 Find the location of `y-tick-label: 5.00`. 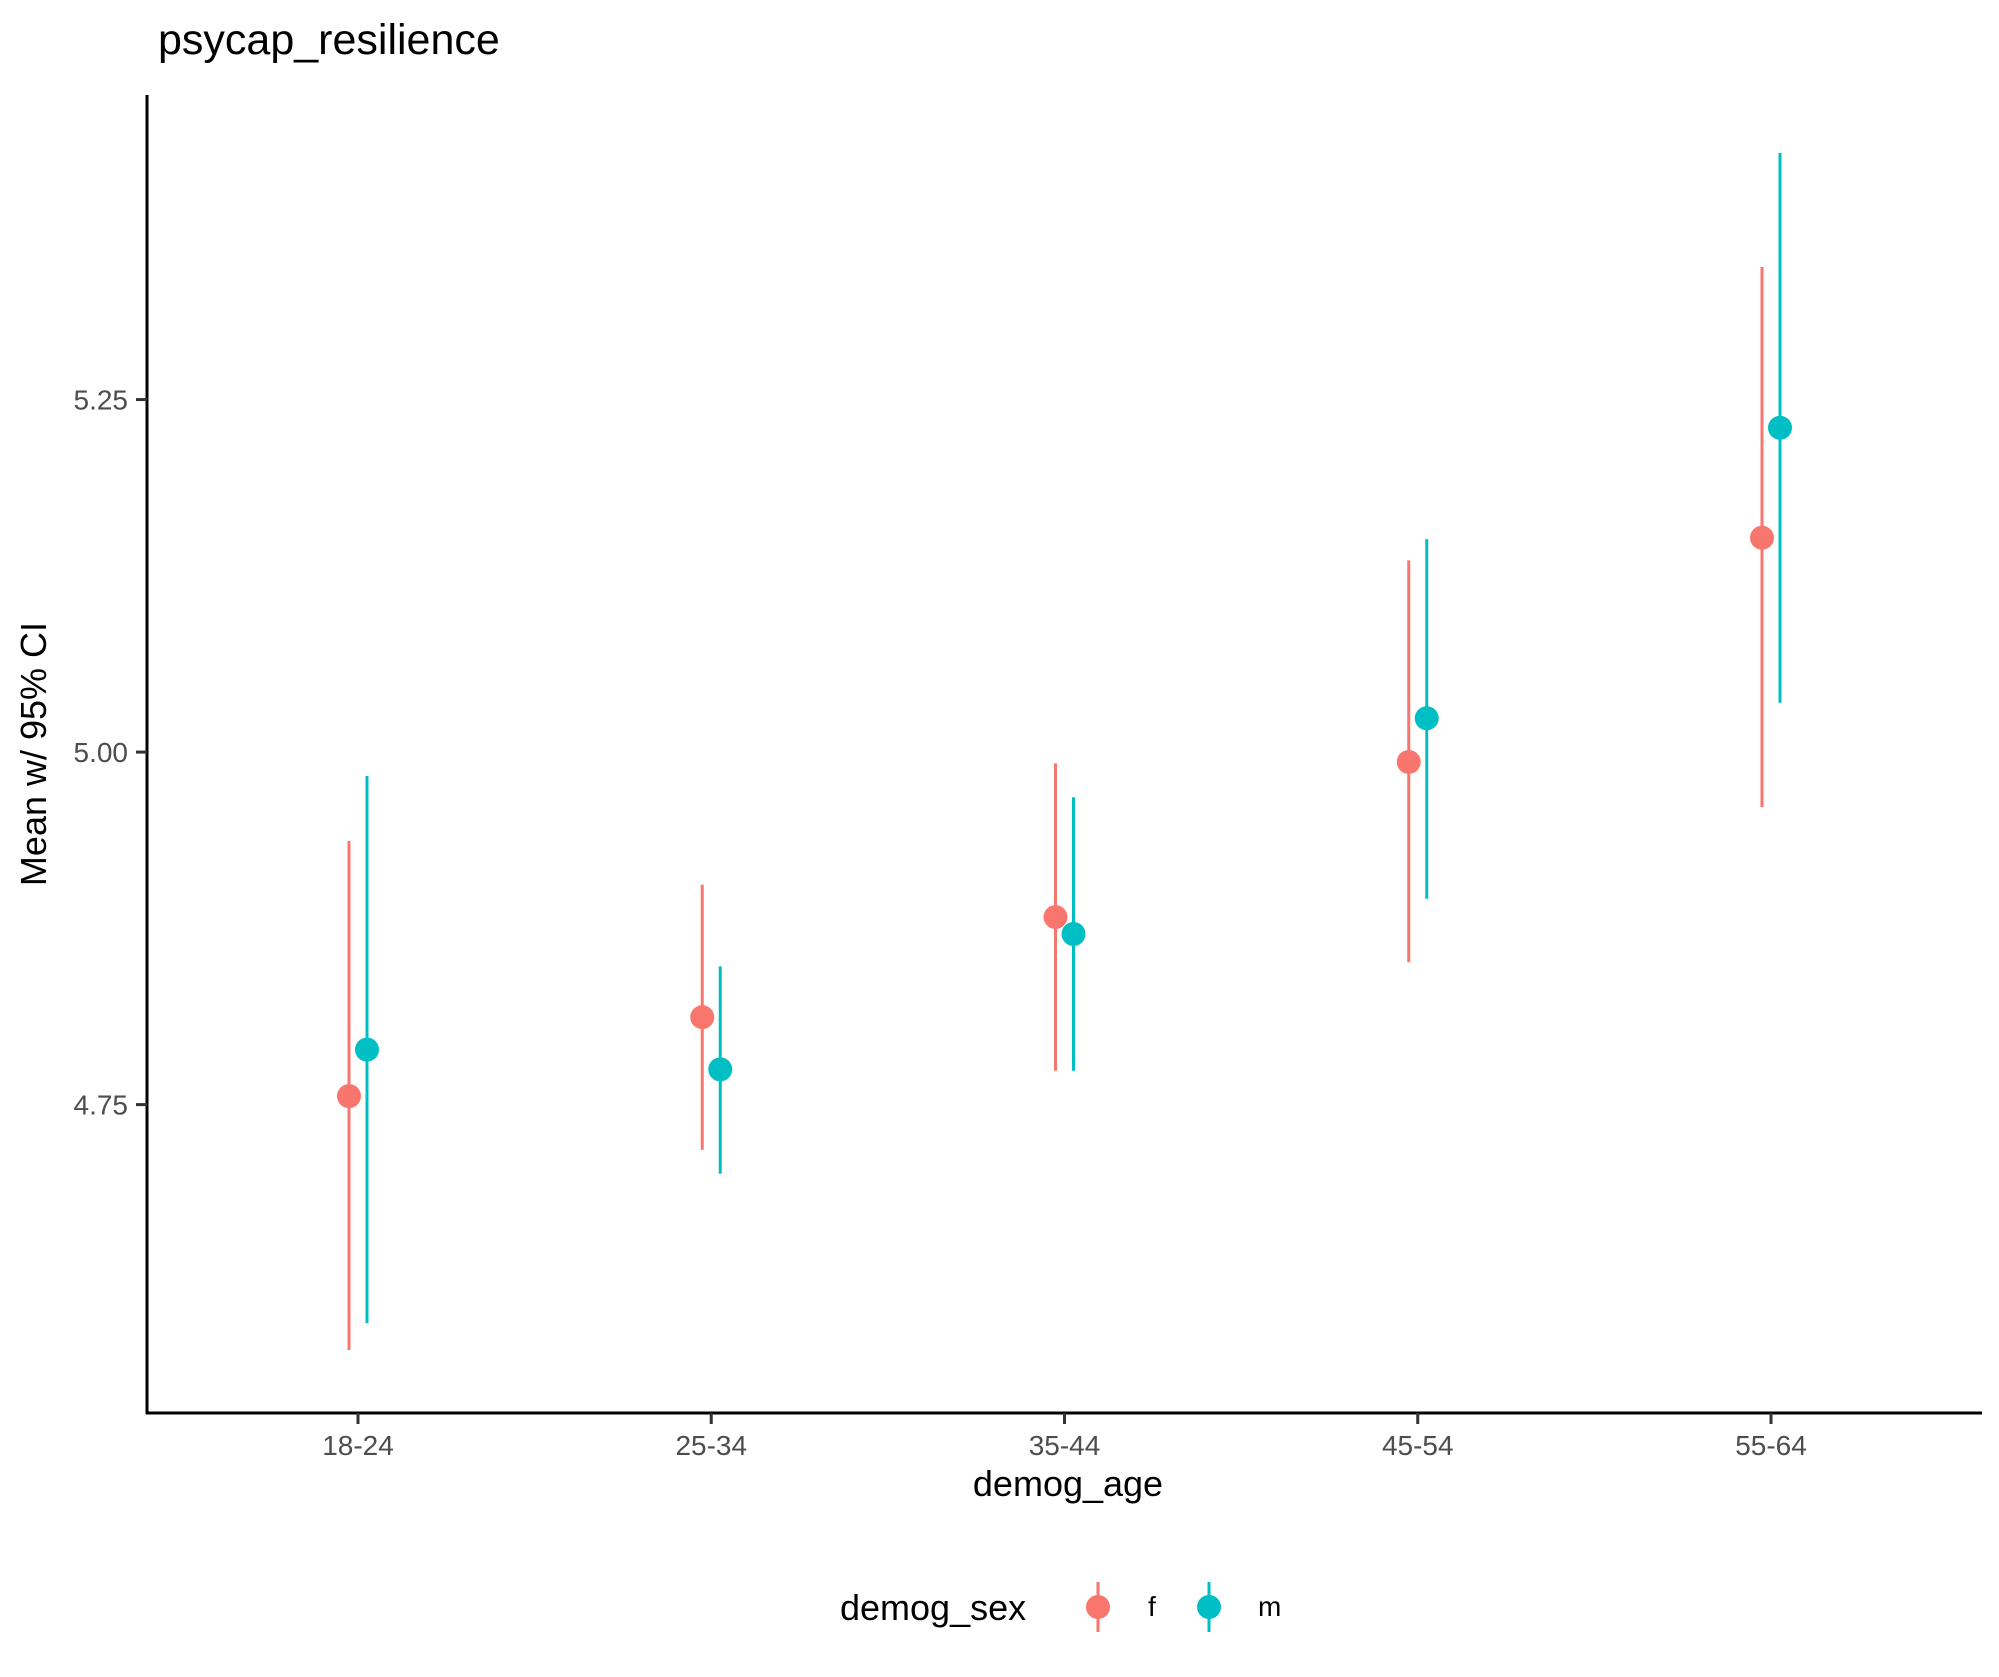

y-tick-label: 5.00 is located at coordinates (101, 752).